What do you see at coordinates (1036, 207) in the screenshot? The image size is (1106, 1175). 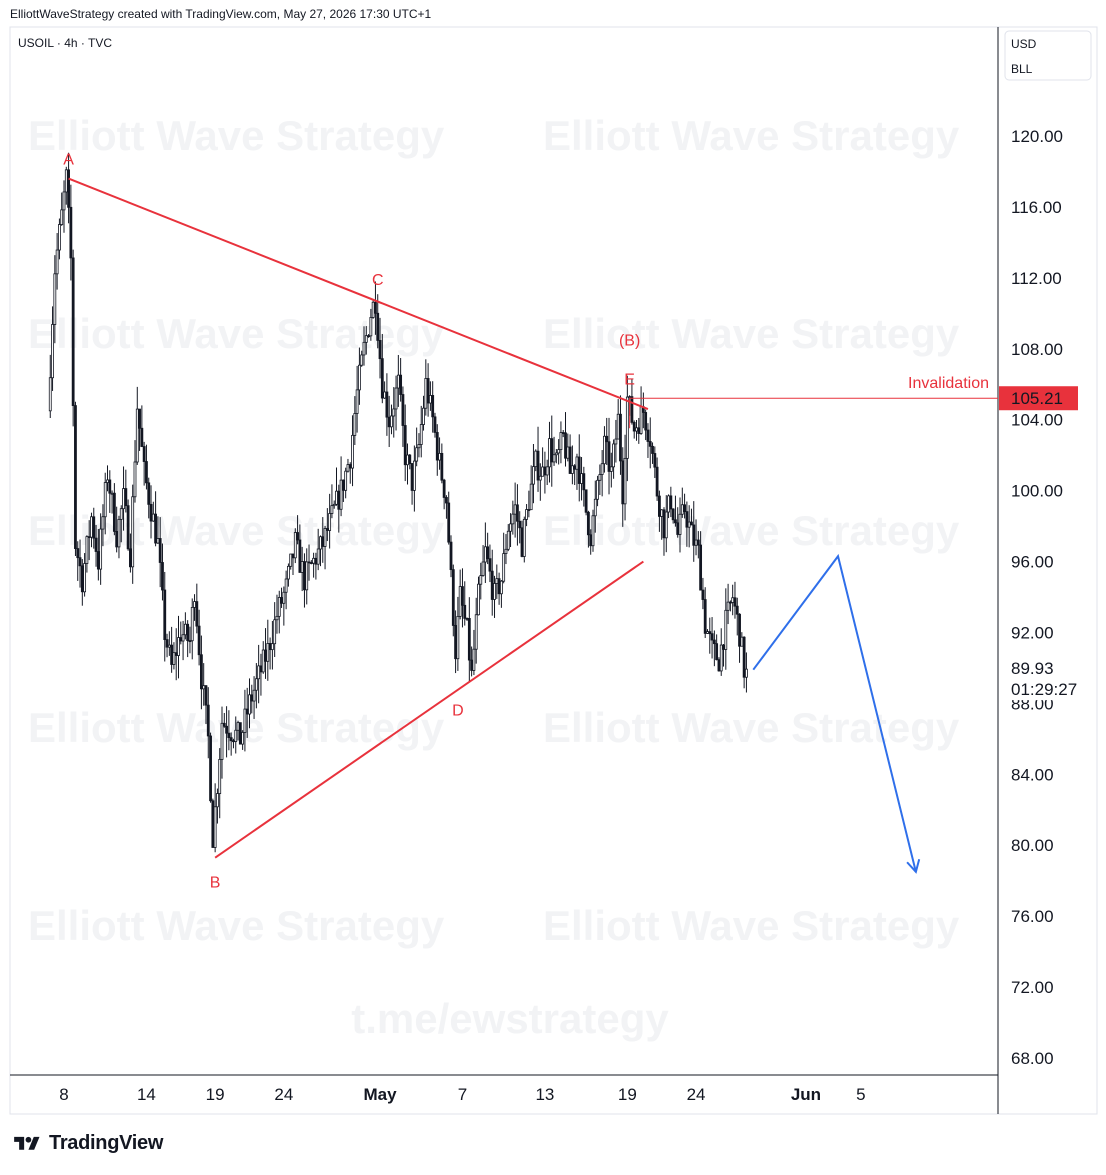 I see `y-tick-label: 116.00` at bounding box center [1036, 207].